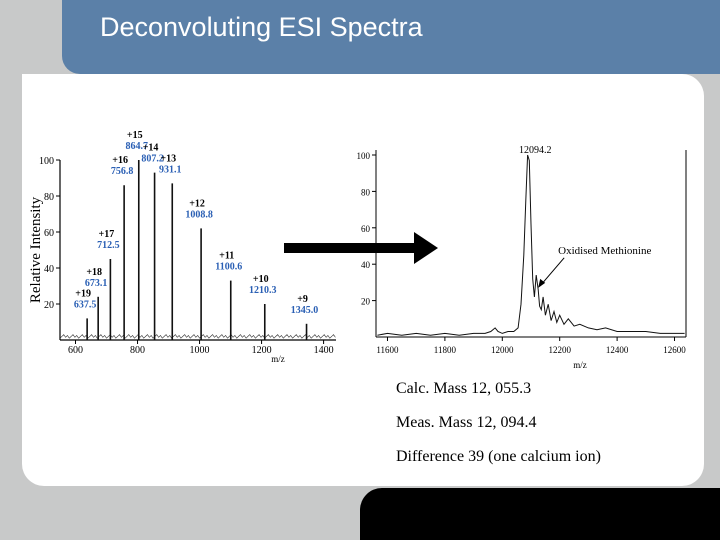 The width and height of the screenshot is (720, 540). Describe the element at coordinates (302, 299) in the screenshot. I see `peak-charge-label: +9` at that location.